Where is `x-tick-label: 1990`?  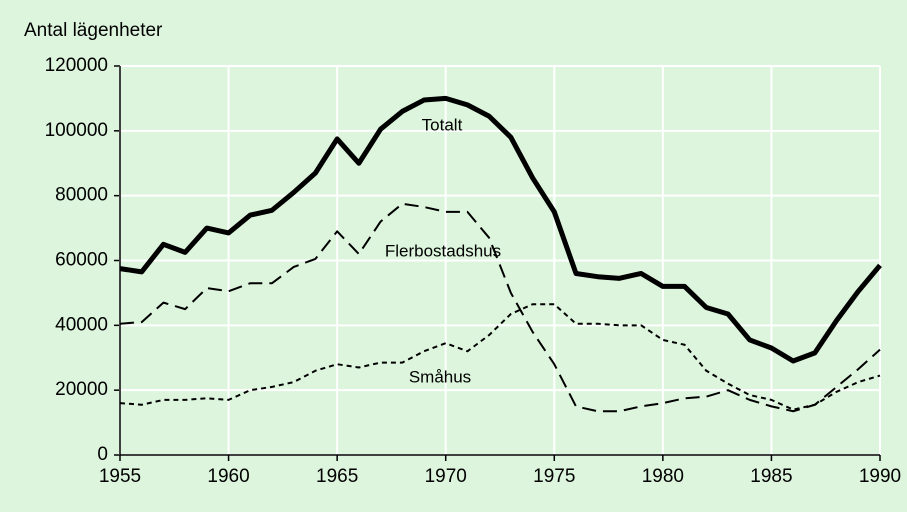
x-tick-label: 1990 is located at coordinates (880, 476).